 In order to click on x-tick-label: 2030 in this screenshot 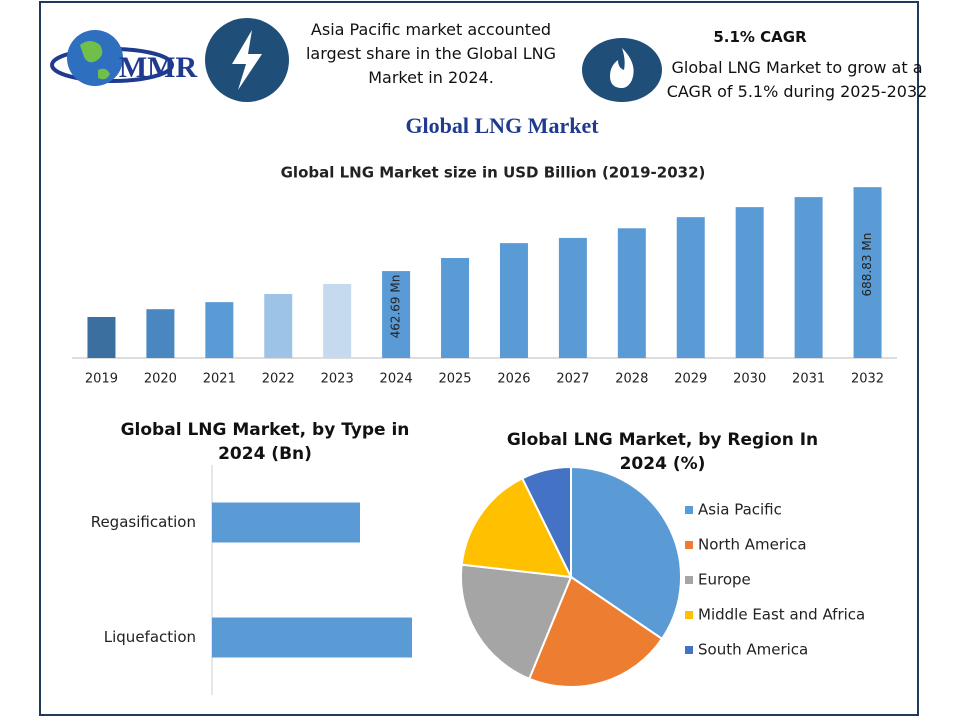, I will do `click(749, 379)`.